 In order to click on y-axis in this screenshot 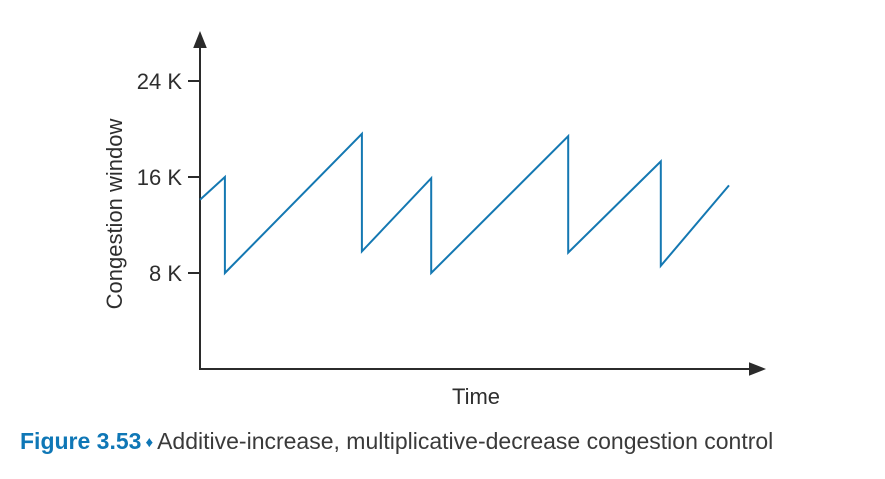, I will do `click(200, 200)`.